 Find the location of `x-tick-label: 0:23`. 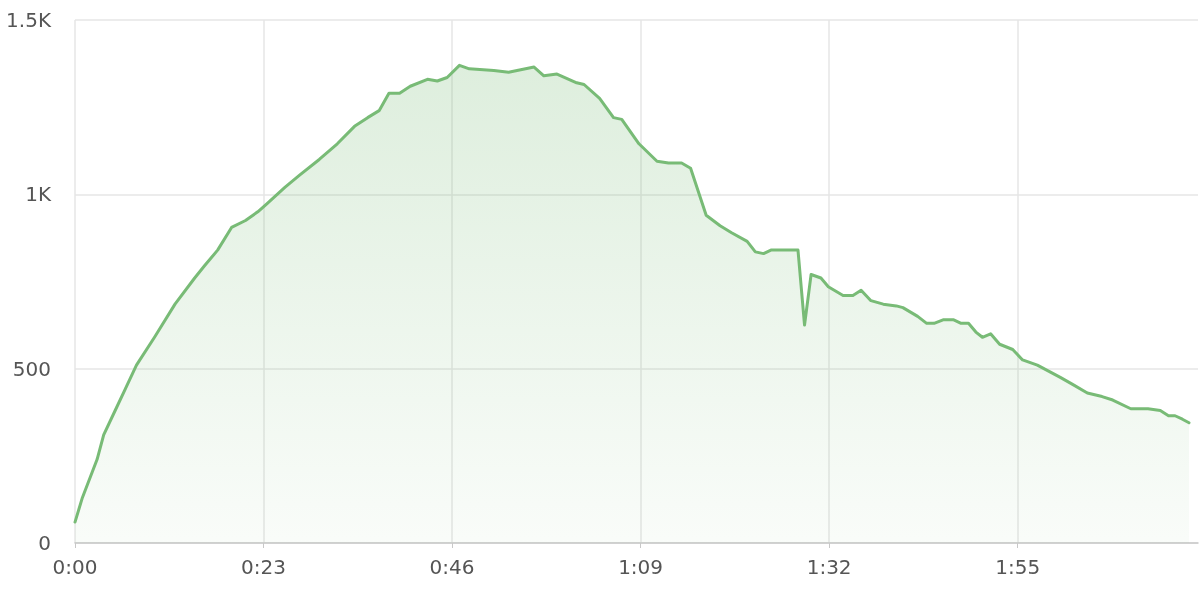

x-tick-label: 0:23 is located at coordinates (263, 567).